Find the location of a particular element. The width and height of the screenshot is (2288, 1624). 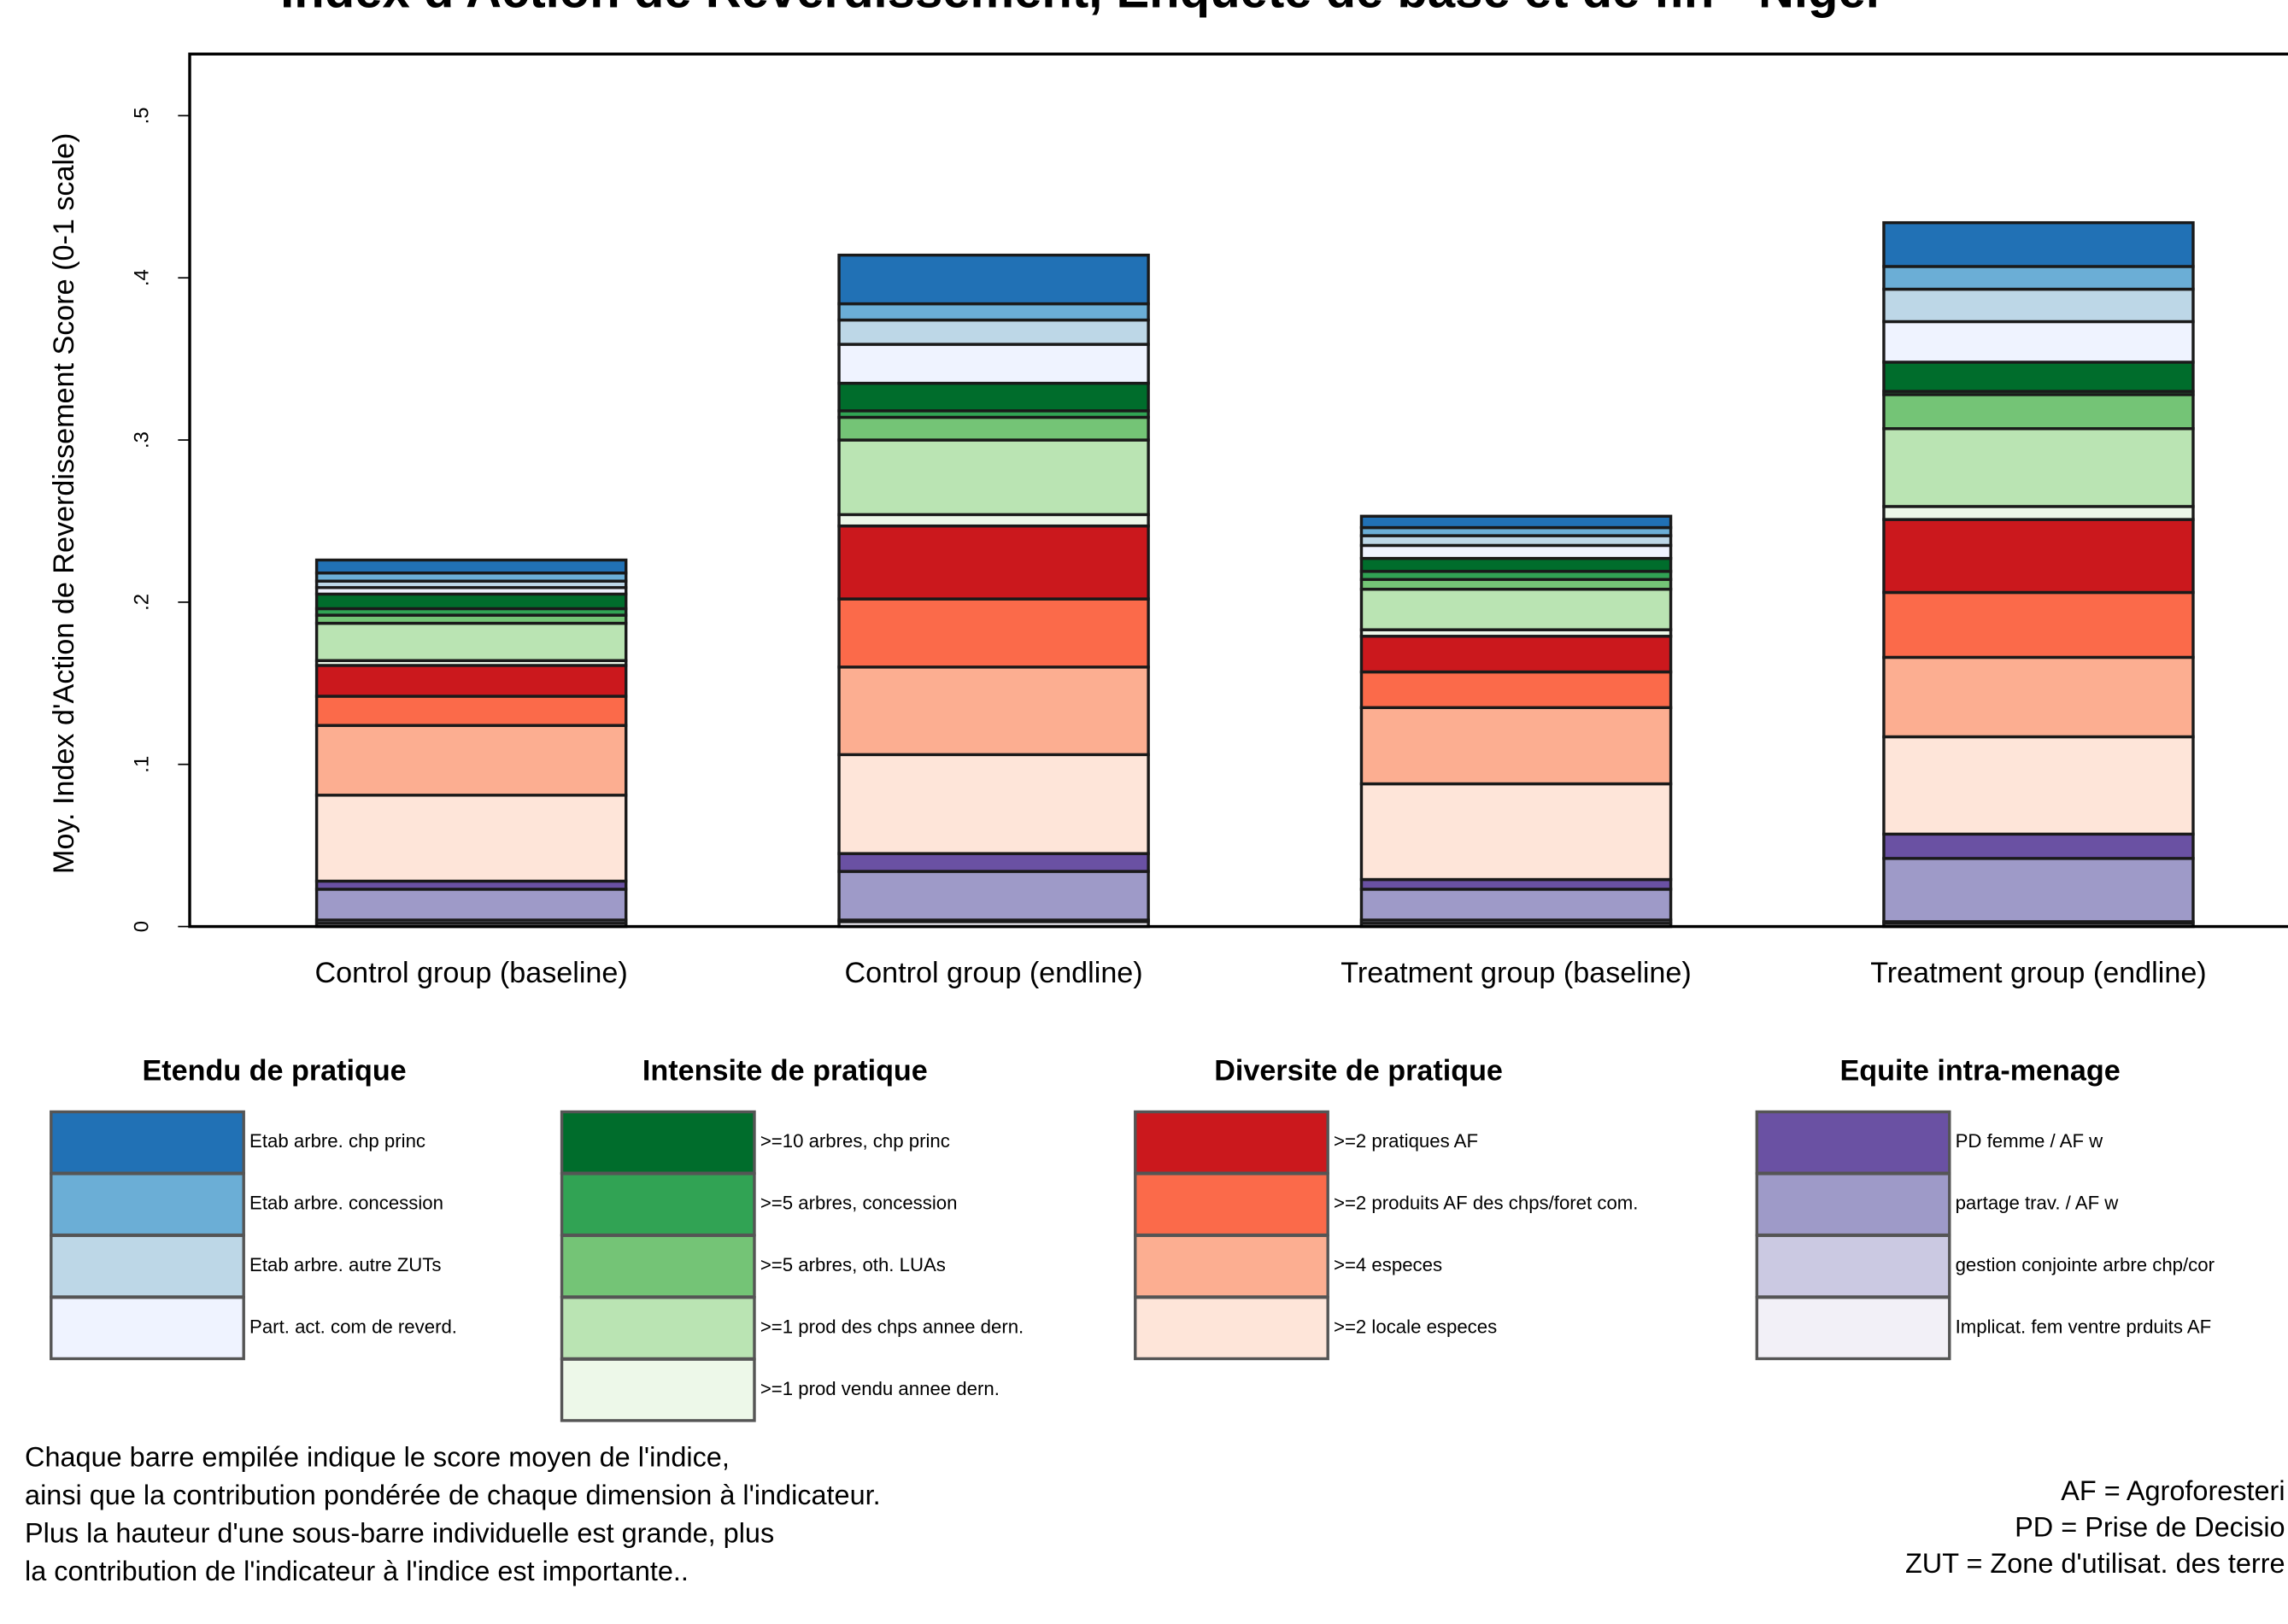

x-tick-label: Control group (baseline) is located at coordinates (471, 973).